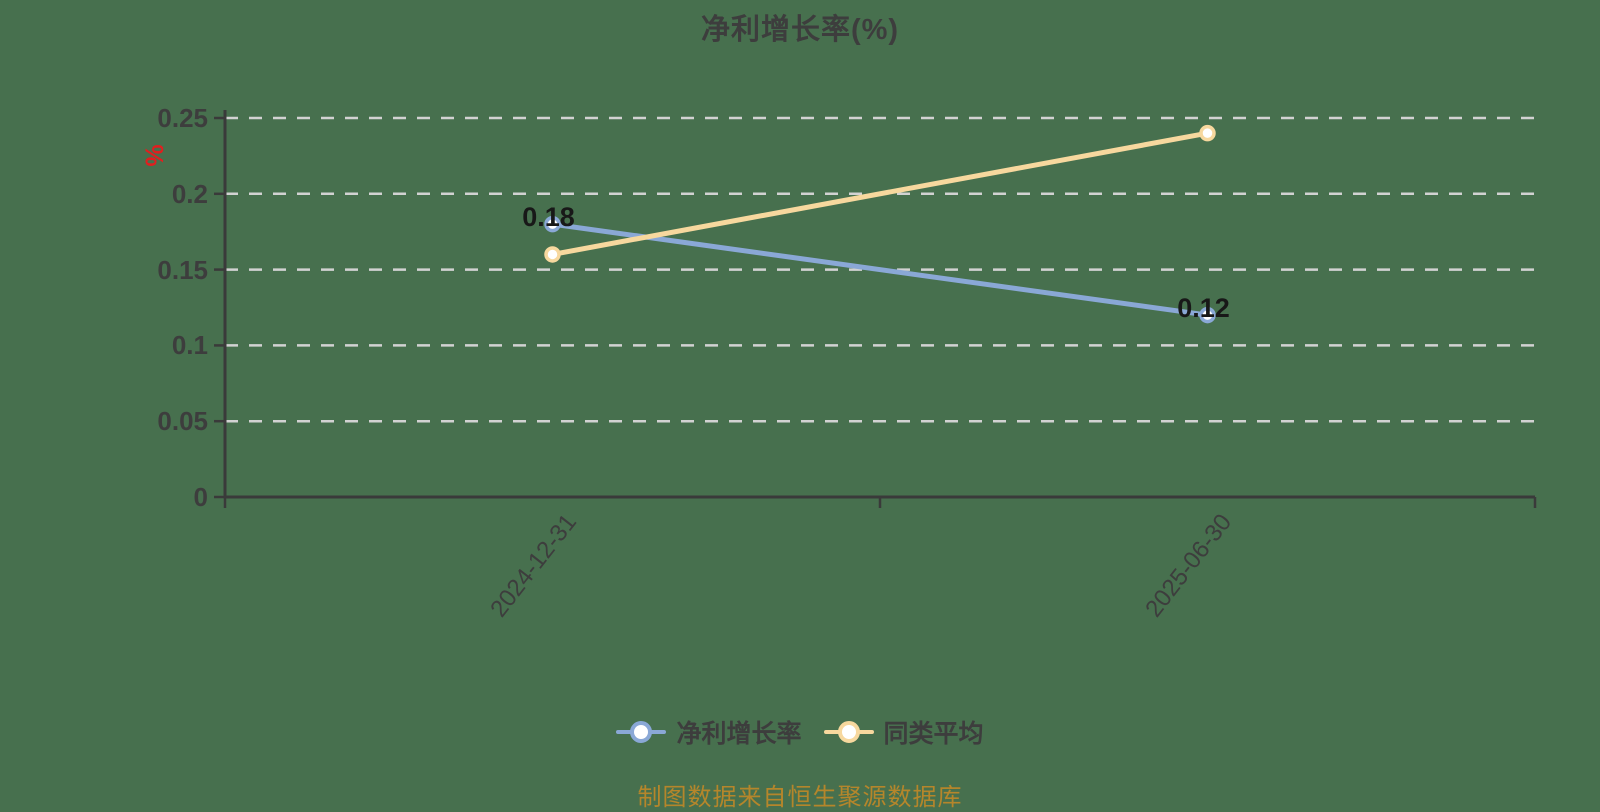 The width and height of the screenshot is (1600, 812). What do you see at coordinates (800, 797) in the screenshot?
I see `data-source-note: 制图数据来自恒生聚源数据库` at bounding box center [800, 797].